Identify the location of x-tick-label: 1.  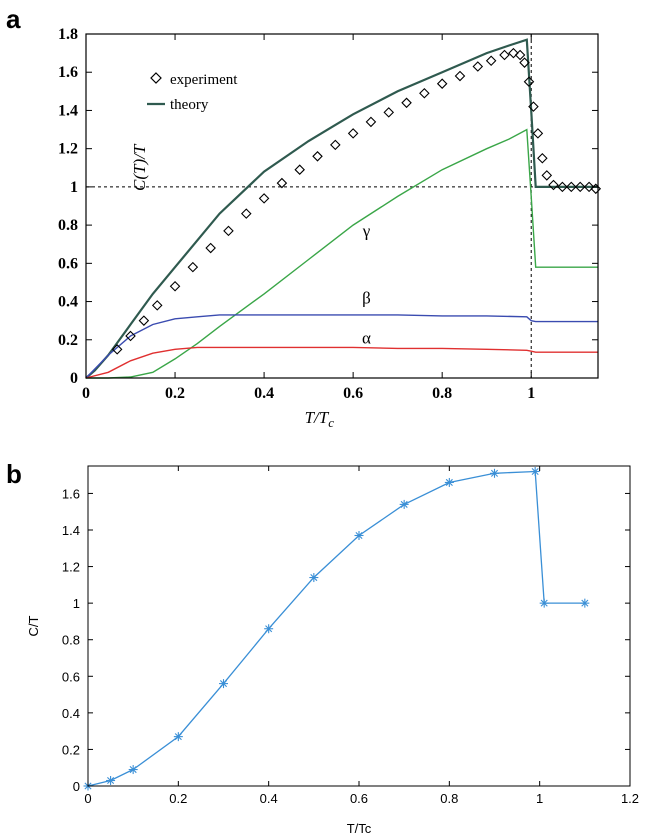
(531, 393).